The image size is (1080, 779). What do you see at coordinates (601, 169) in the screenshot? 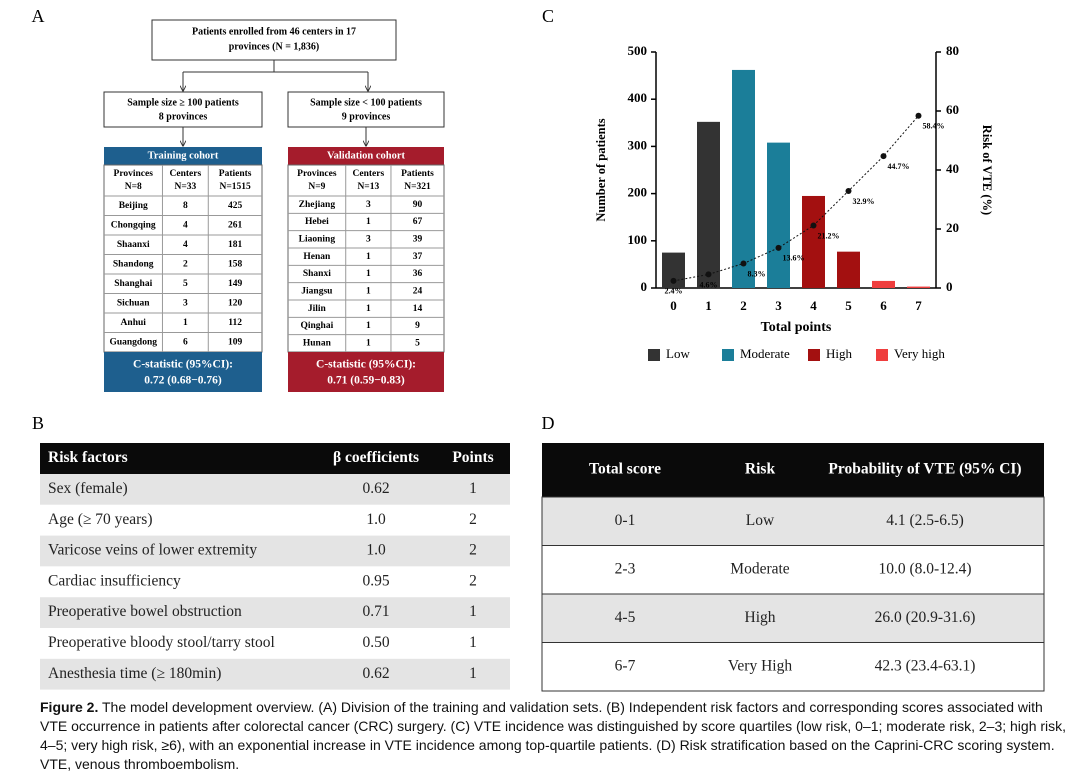
I see `y-axis-label: Number of patients` at bounding box center [601, 169].